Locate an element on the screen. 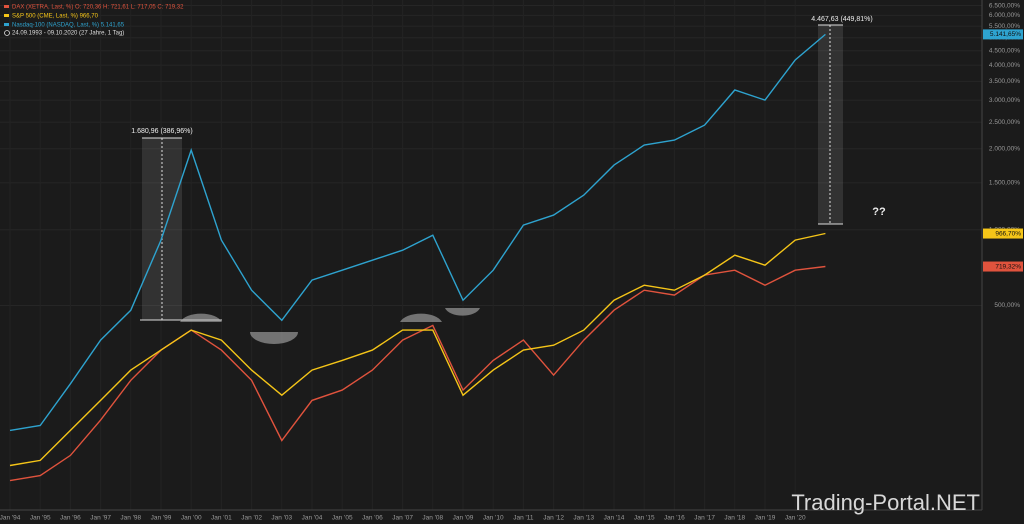  x-tick-label: Jan '08 is located at coordinates (432, 518).